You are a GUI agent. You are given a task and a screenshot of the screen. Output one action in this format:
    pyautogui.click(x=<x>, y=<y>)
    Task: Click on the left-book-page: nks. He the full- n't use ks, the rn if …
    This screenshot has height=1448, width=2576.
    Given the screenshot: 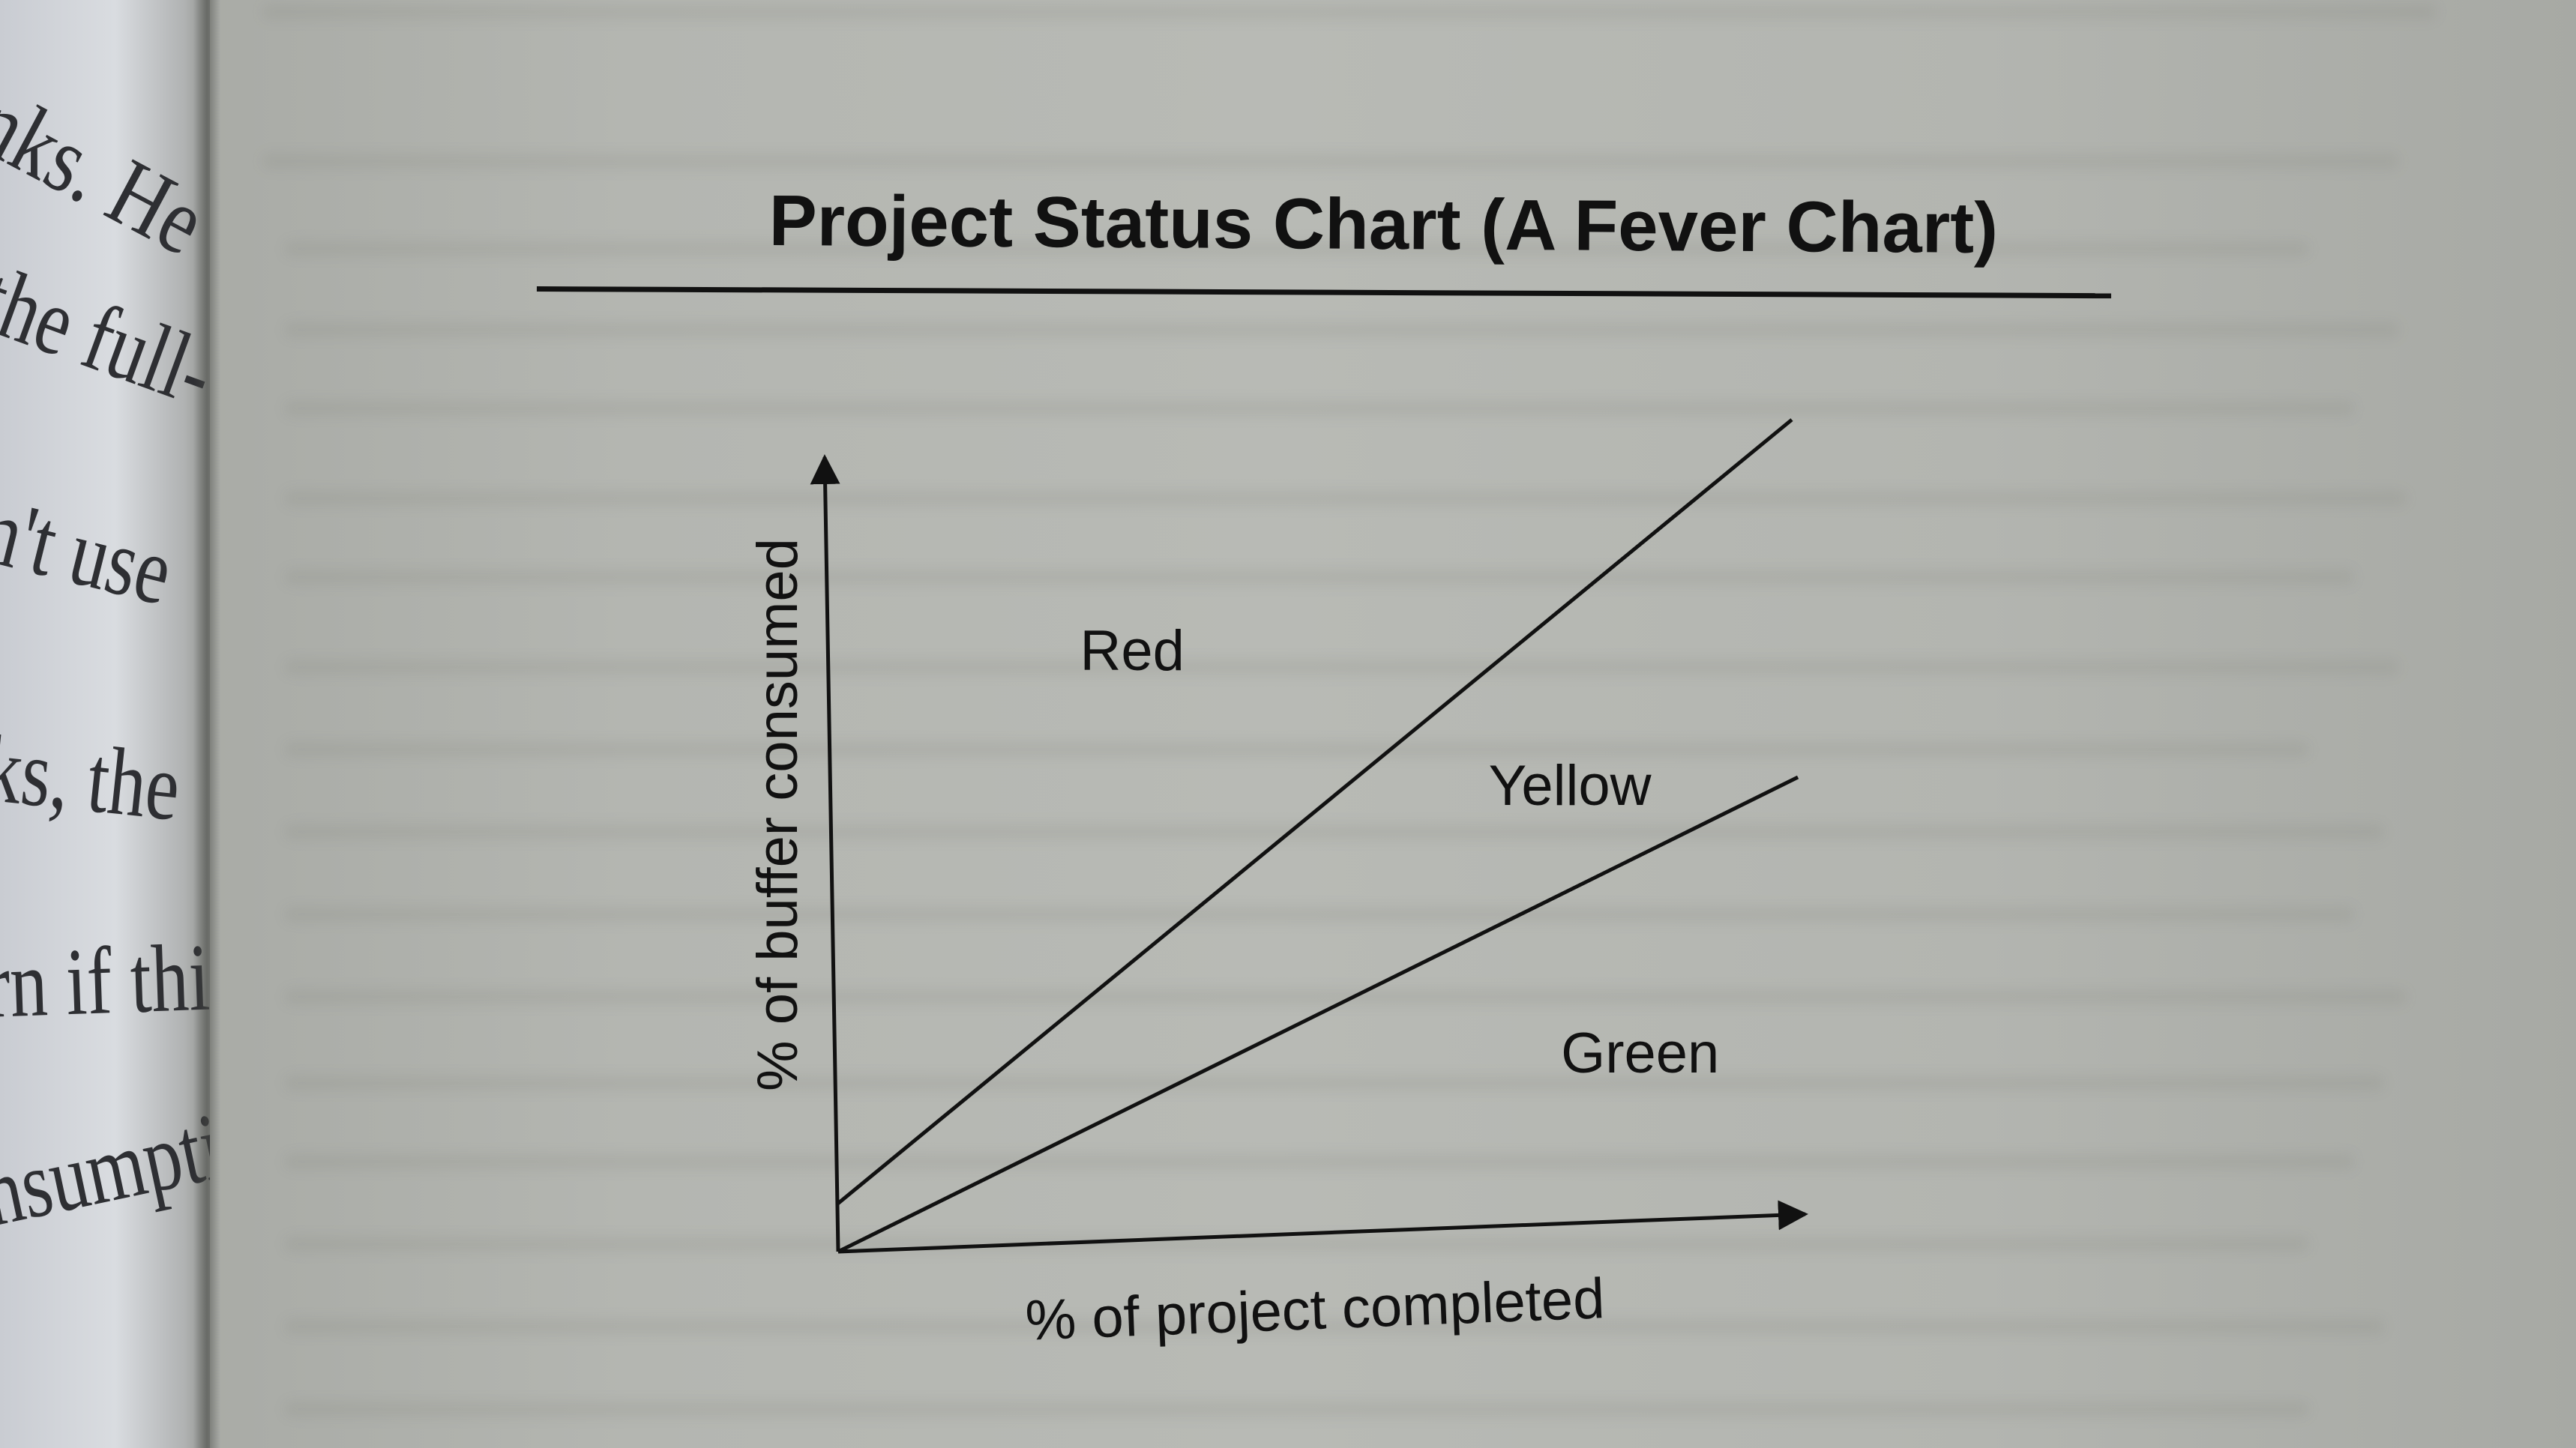 What is the action you would take?
    pyautogui.click(x=105, y=724)
    